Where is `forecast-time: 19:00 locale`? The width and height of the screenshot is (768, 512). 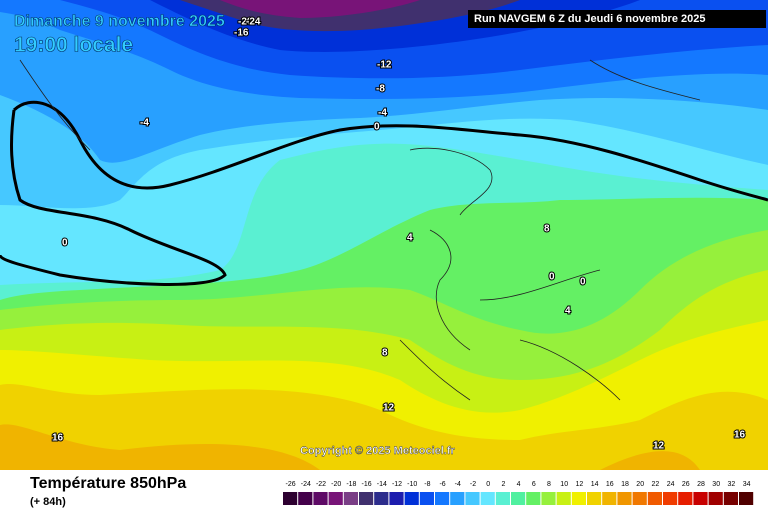
forecast-time: 19:00 locale is located at coordinates (73, 45).